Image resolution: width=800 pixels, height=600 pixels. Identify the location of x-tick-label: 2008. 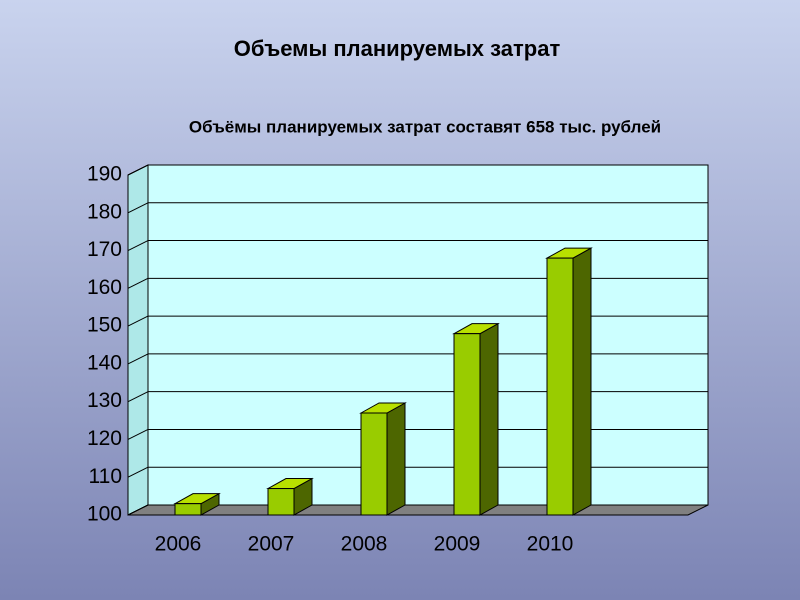
(364, 544).